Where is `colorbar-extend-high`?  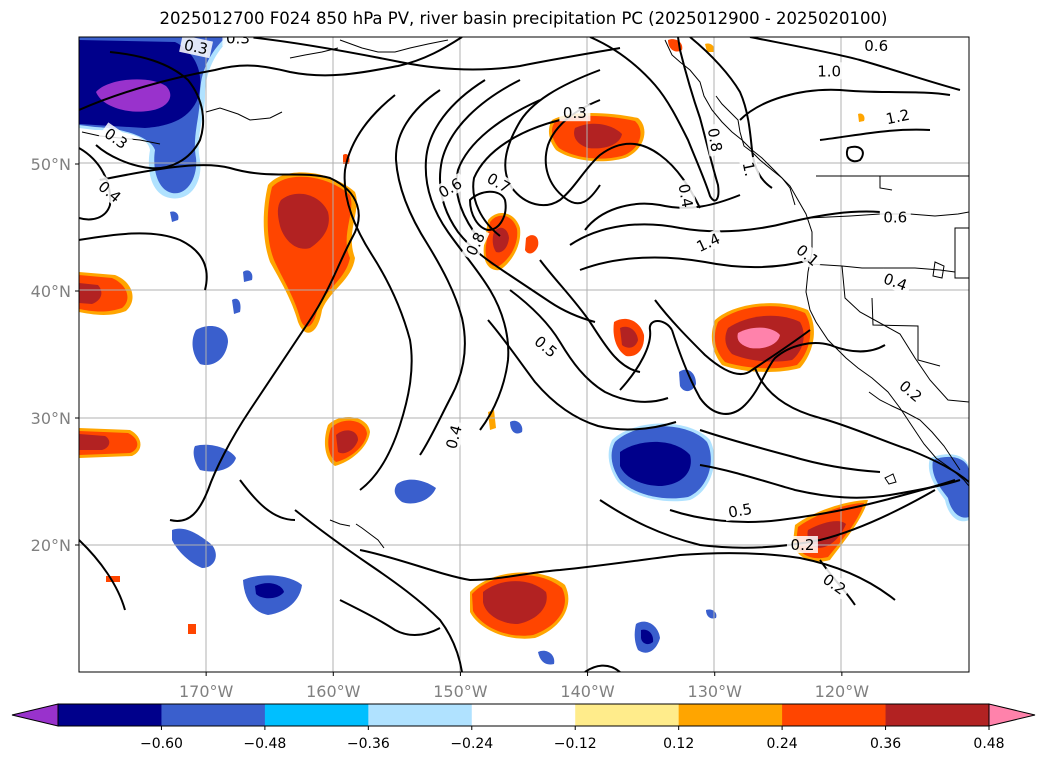 colorbar-extend-high is located at coordinates (1012, 715).